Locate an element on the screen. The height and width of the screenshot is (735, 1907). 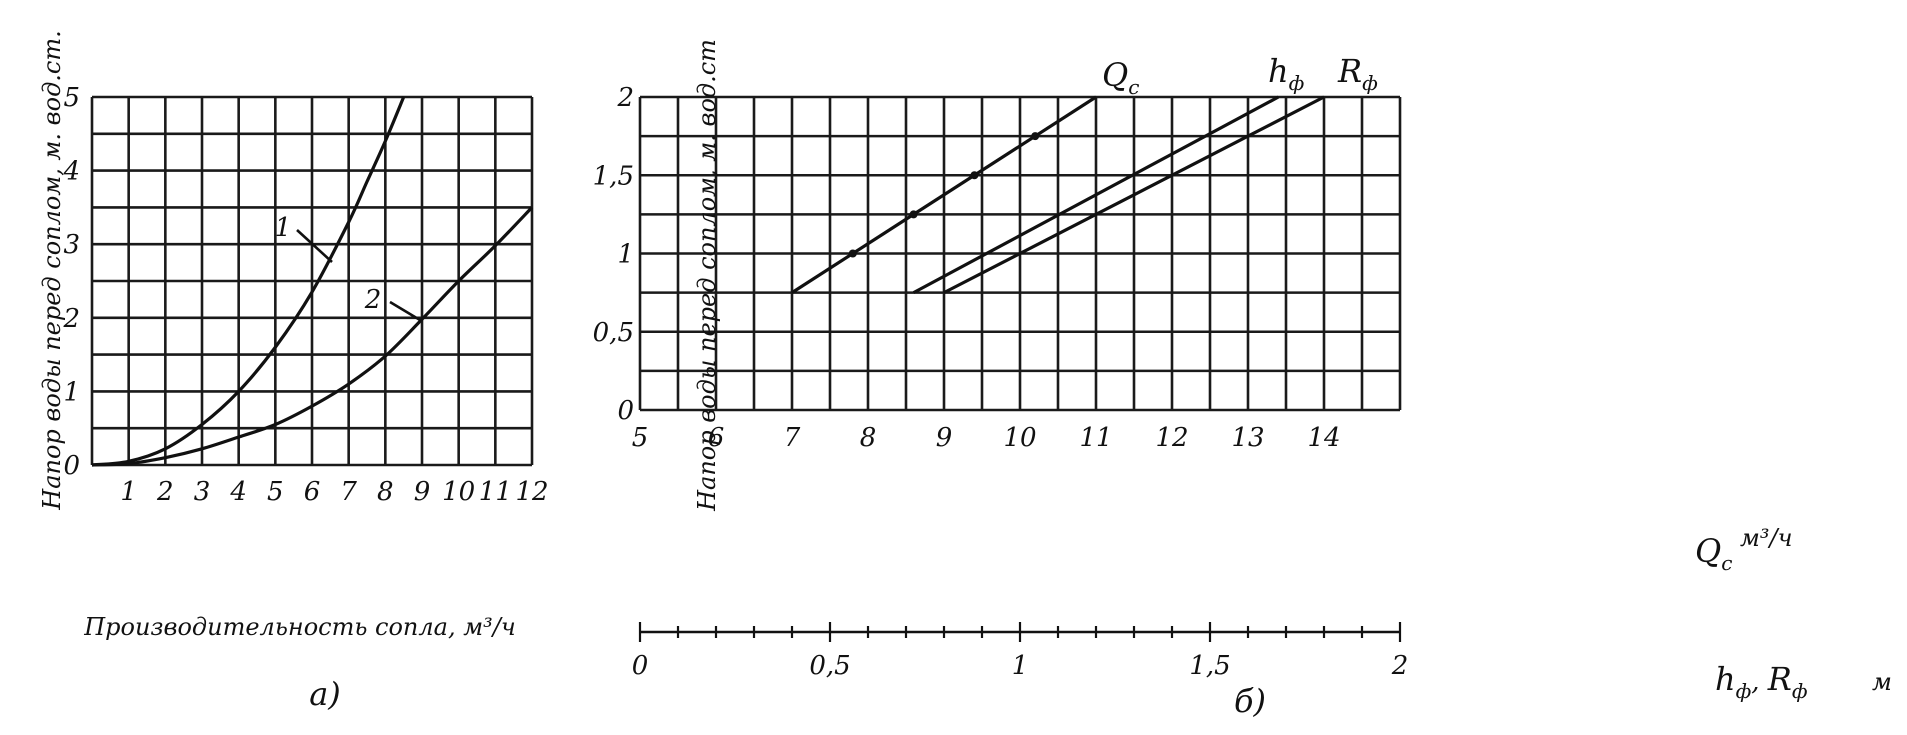
panel-b-bottom-axis-label: hф, Rф is located at coordinates (1761, 681).